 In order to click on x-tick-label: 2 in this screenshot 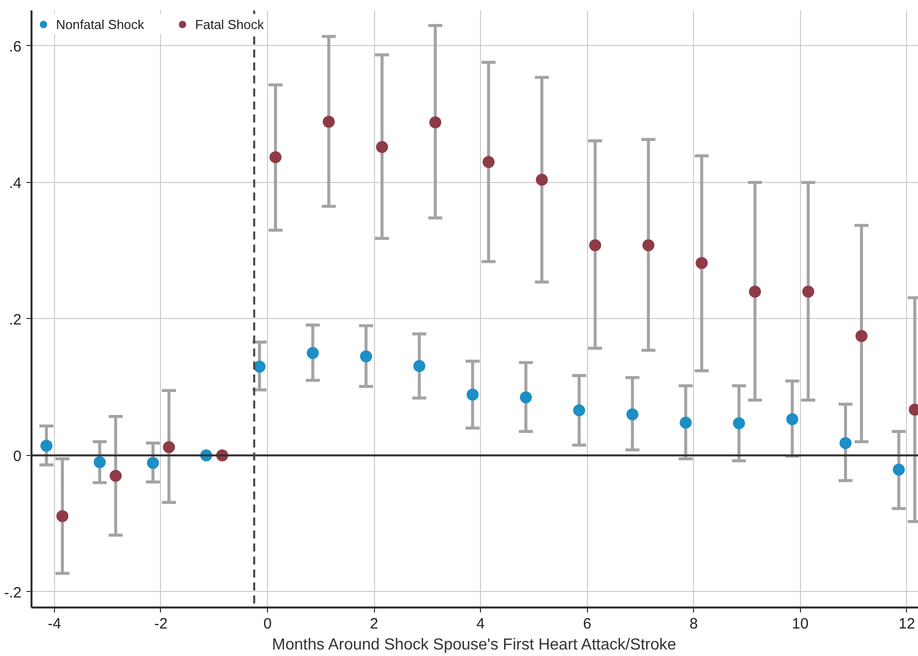, I will do `click(374, 624)`.